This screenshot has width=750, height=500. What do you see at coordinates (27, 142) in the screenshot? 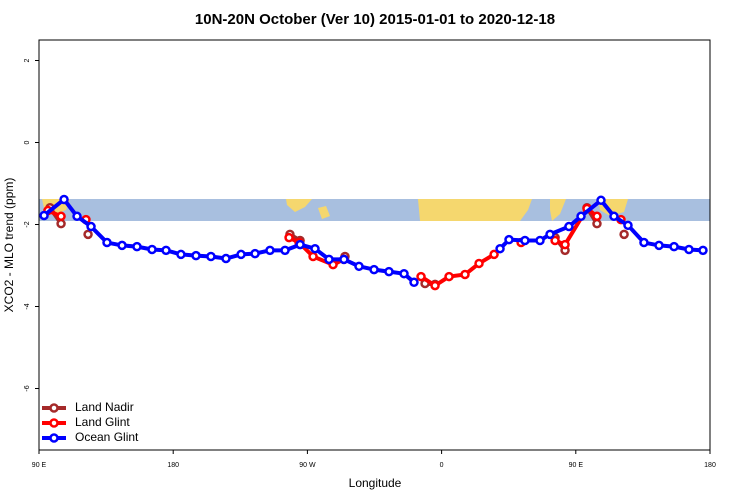
I see `y-tick-label: 0` at bounding box center [27, 142].